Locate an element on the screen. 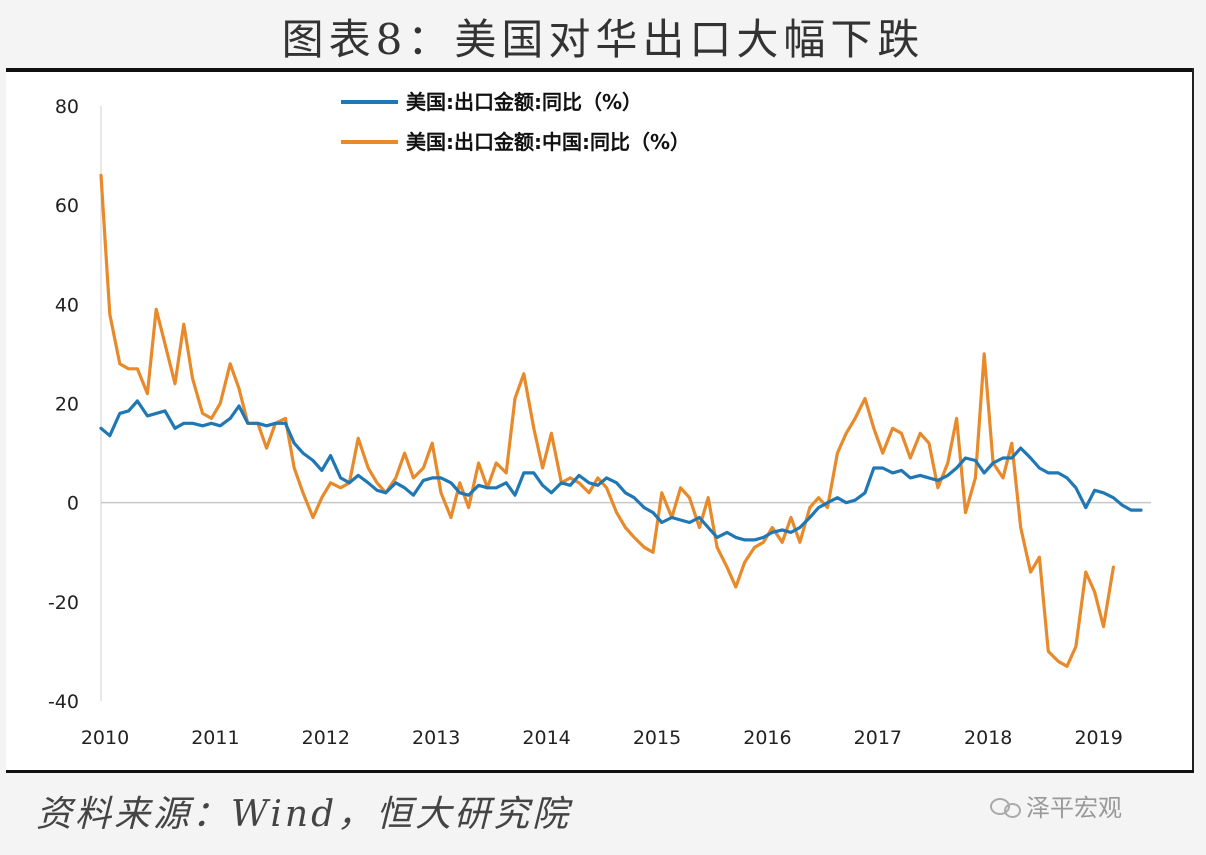 The width and height of the screenshot is (1206, 855). y-tick-label: 80 is located at coordinates (67, 107).